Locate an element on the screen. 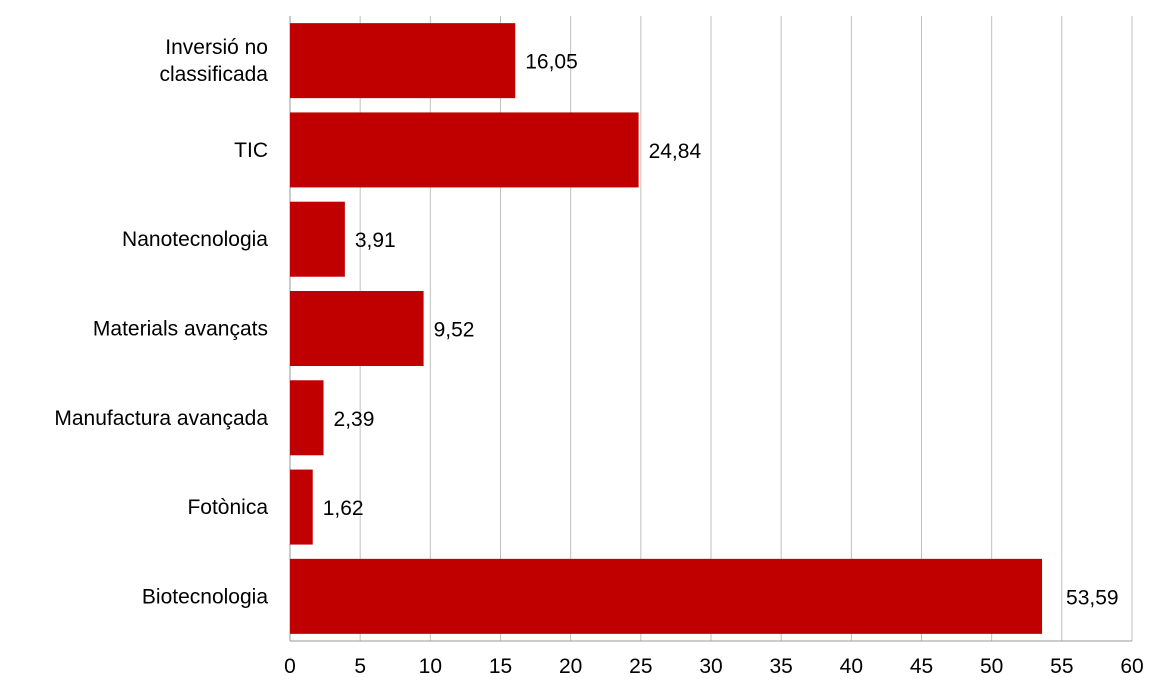  category-label-line: Manufactura avançada is located at coordinates (161, 418).